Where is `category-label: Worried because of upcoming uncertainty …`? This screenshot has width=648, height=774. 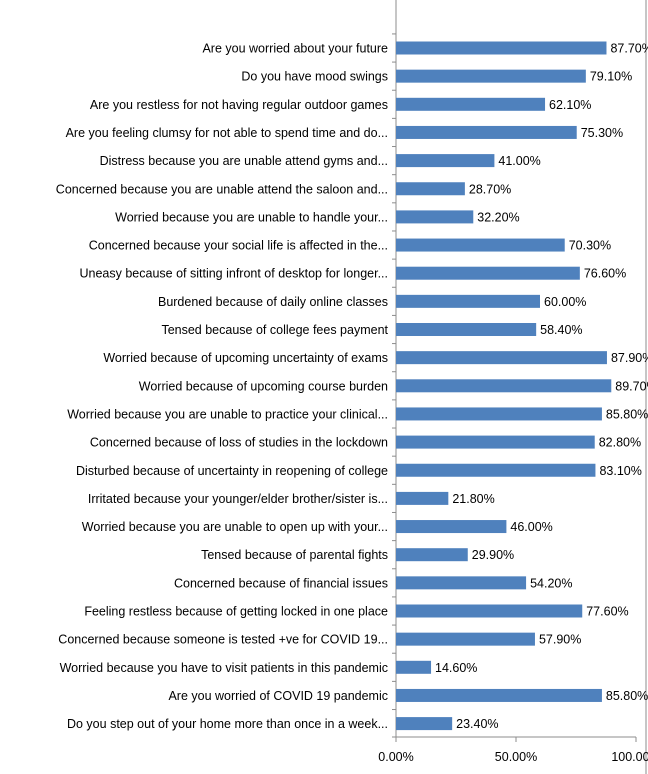 category-label: Worried because of upcoming uncertainty … is located at coordinates (245, 358).